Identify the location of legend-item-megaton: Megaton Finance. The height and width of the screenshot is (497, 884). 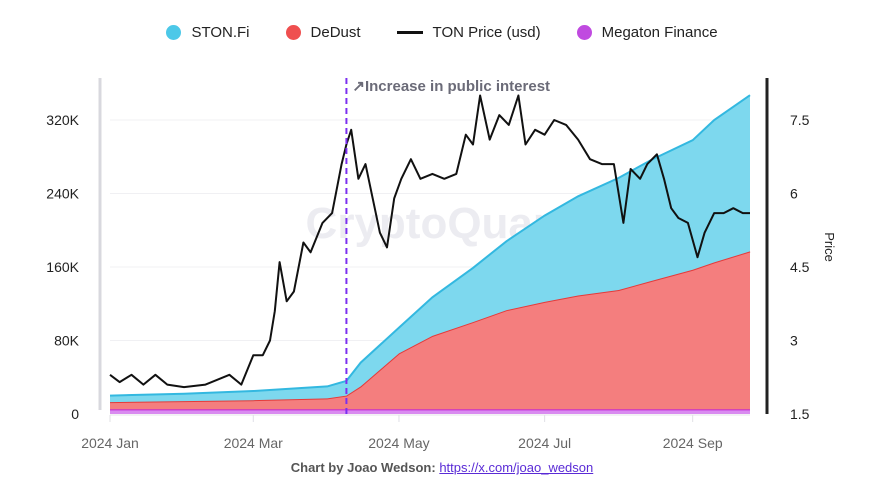
(647, 32).